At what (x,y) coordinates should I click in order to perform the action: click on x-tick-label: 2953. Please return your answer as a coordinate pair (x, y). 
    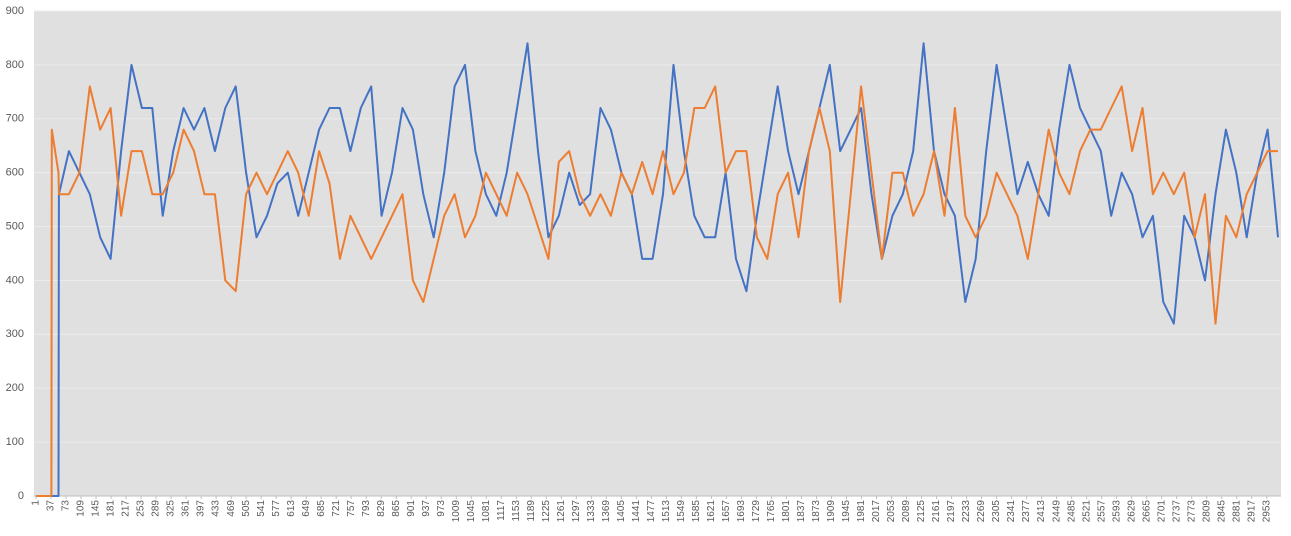
    Looking at the image, I should click on (1266, 511).